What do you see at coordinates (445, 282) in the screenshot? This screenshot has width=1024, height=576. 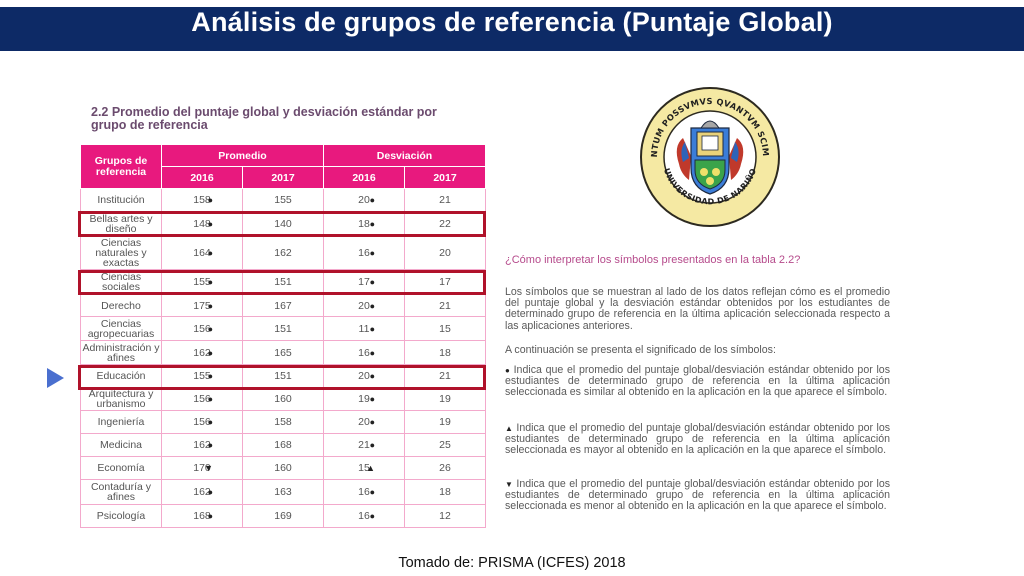 I see `desviacion-2017-cell-value: 17` at bounding box center [445, 282].